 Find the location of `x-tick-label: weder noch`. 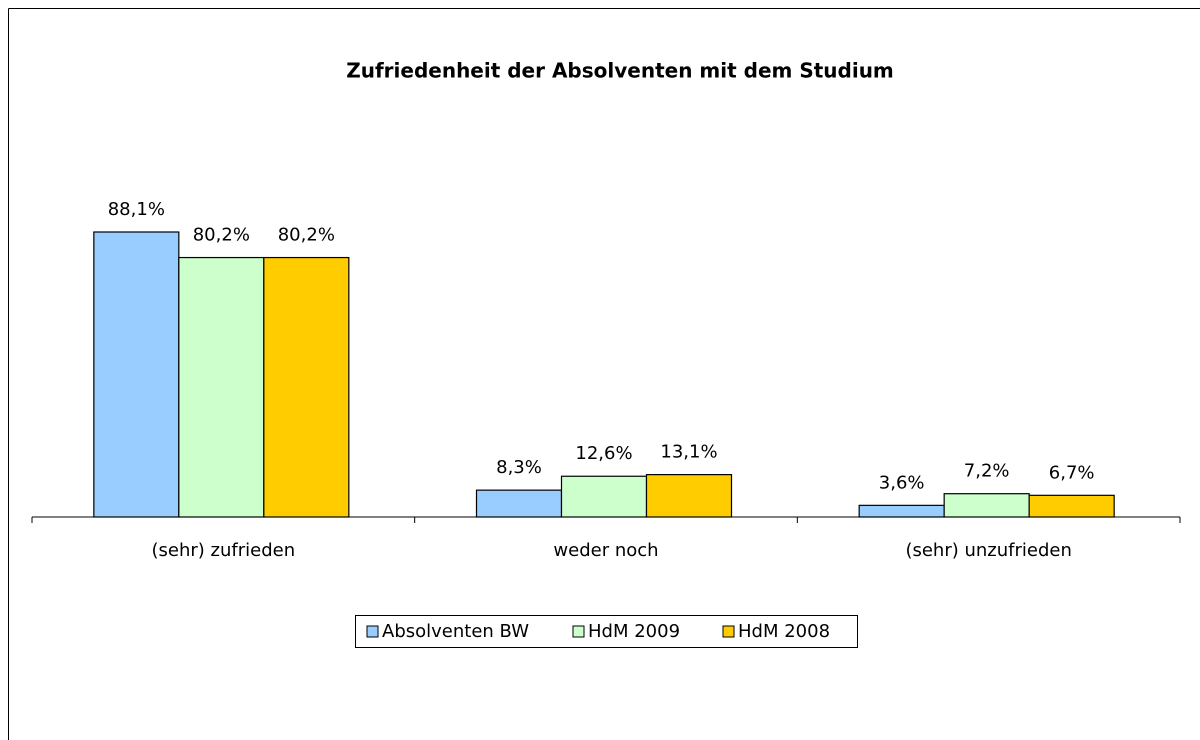

x-tick-label: weder noch is located at coordinates (605, 550).